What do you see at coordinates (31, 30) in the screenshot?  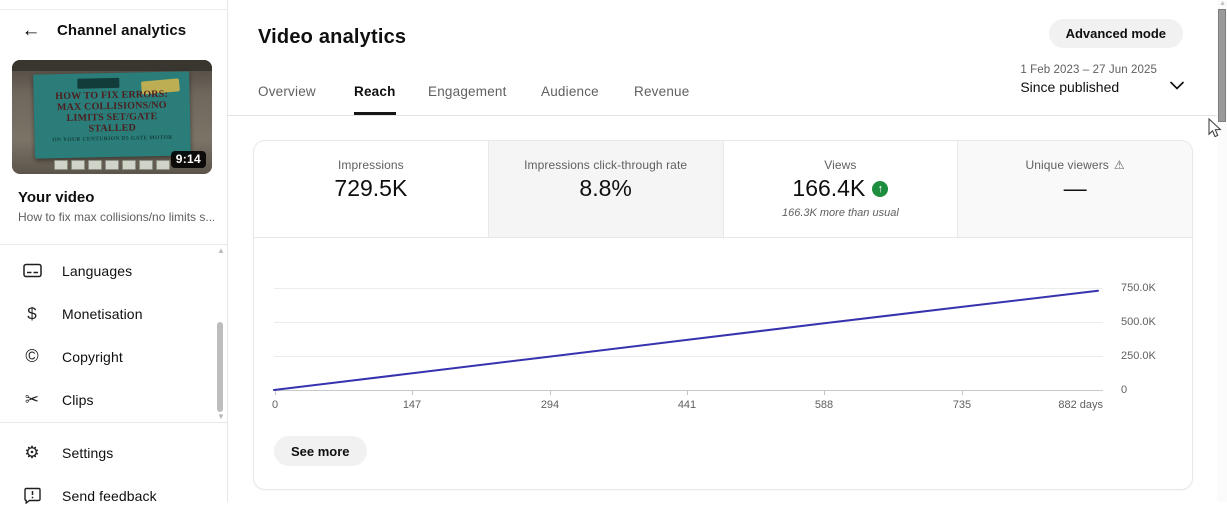 I see `back-arrow-icon: ←` at bounding box center [31, 30].